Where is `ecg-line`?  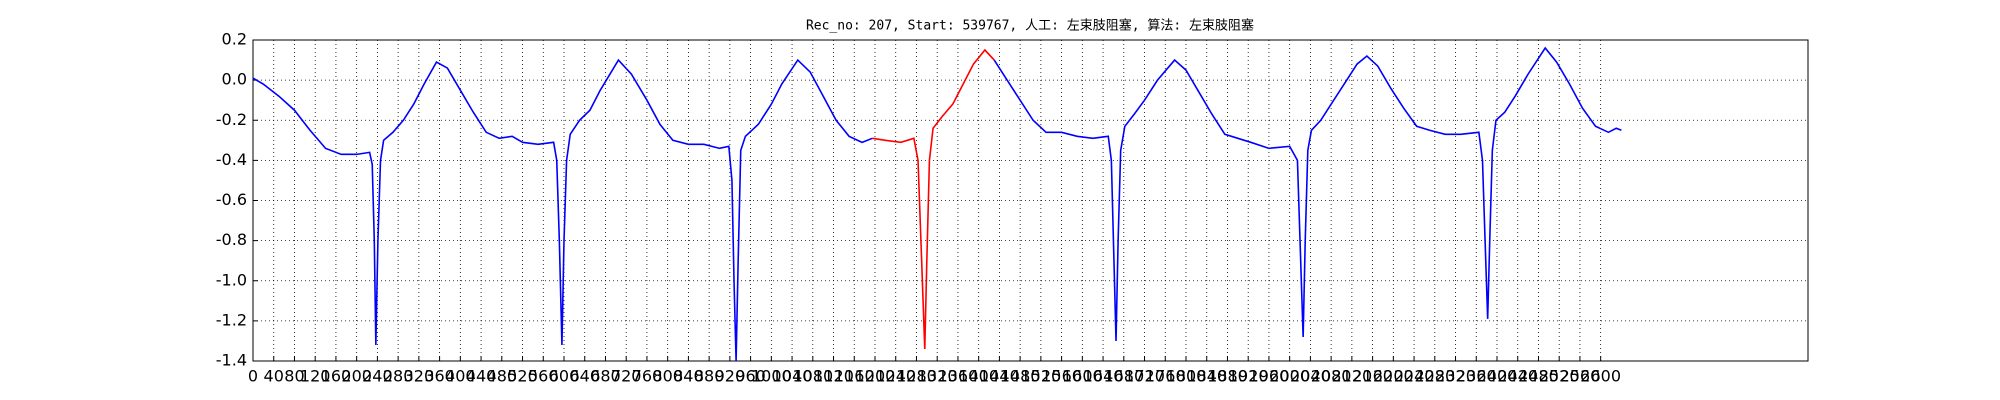 ecg-line is located at coordinates (933, 198).